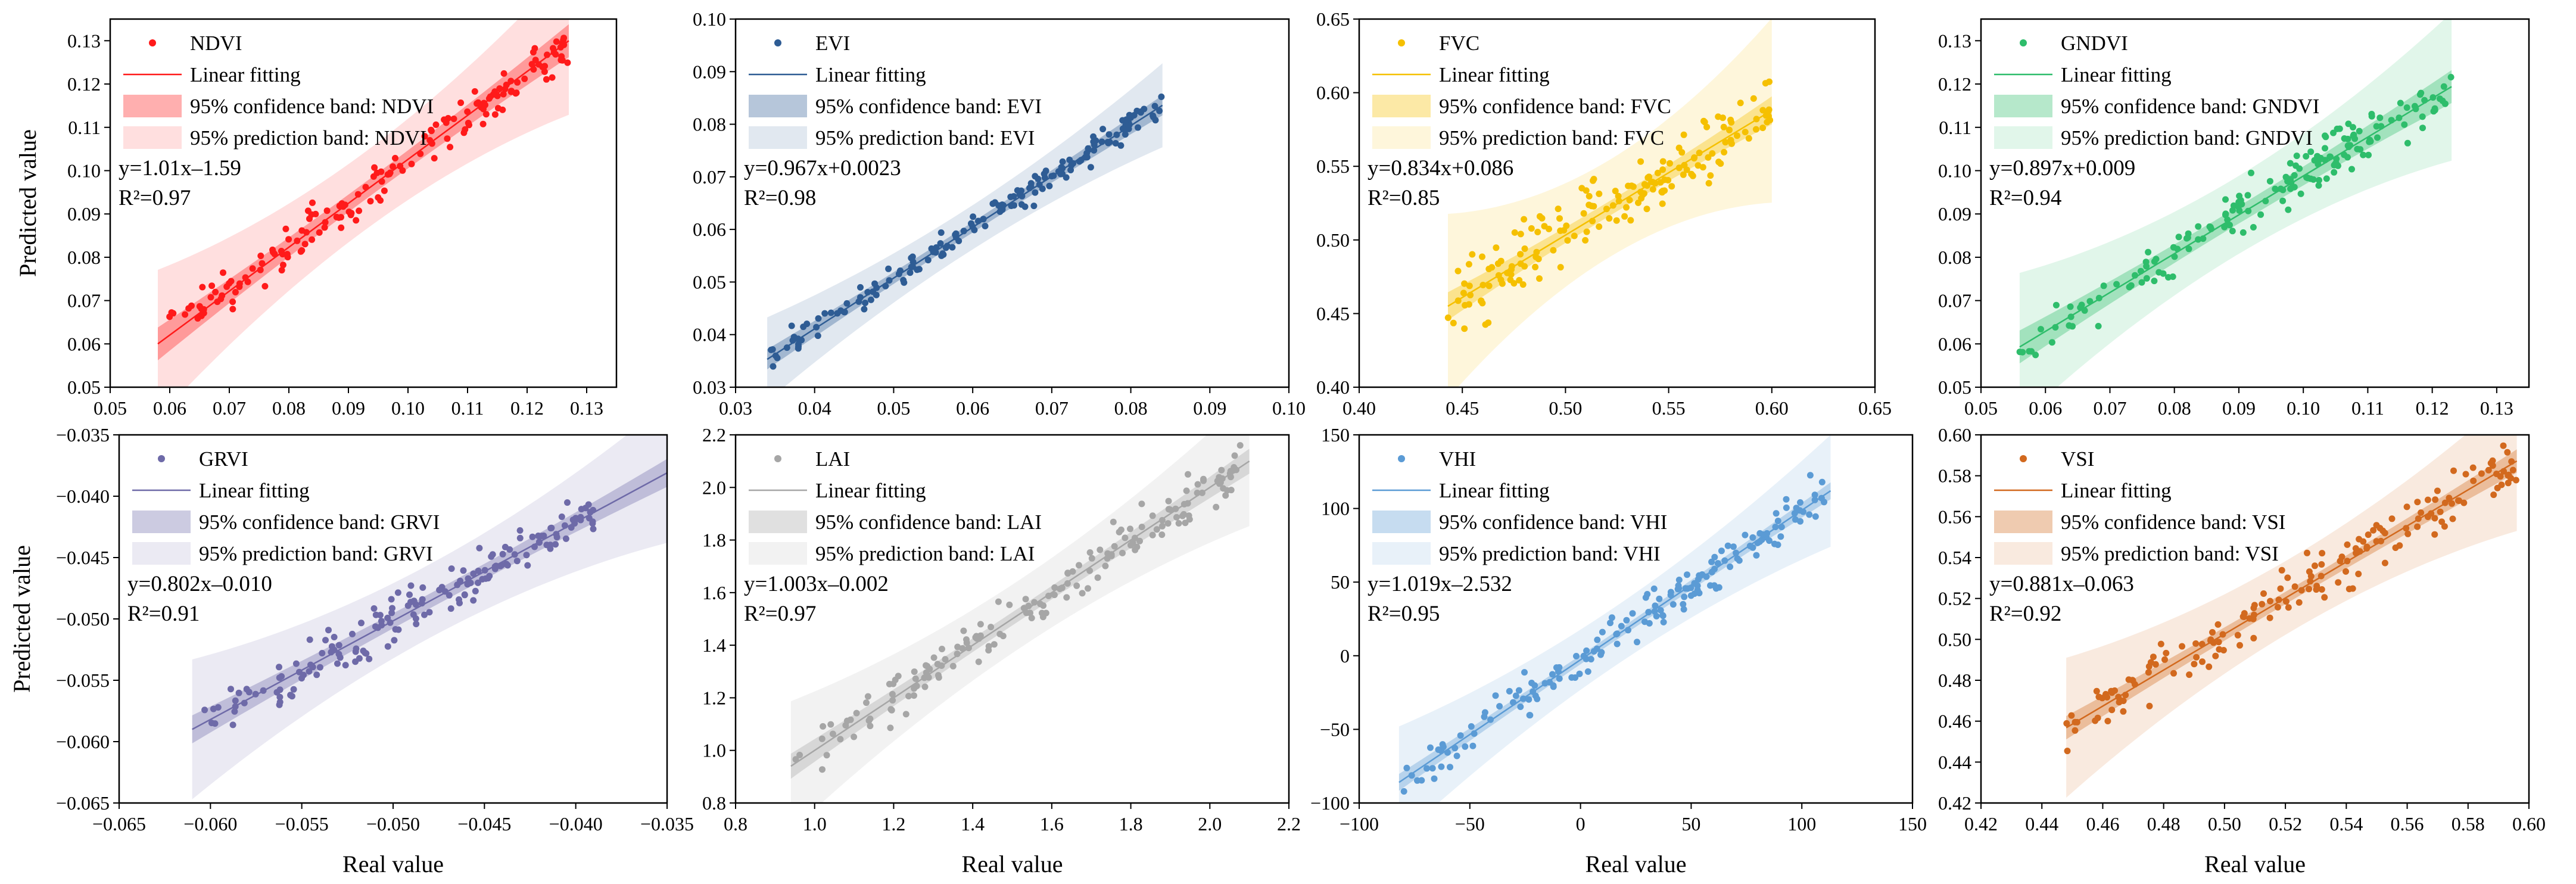 Image resolution: width=2576 pixels, height=884 pixels. What do you see at coordinates (714, 435) in the screenshot?
I see `y-tick-label: 2.2` at bounding box center [714, 435].